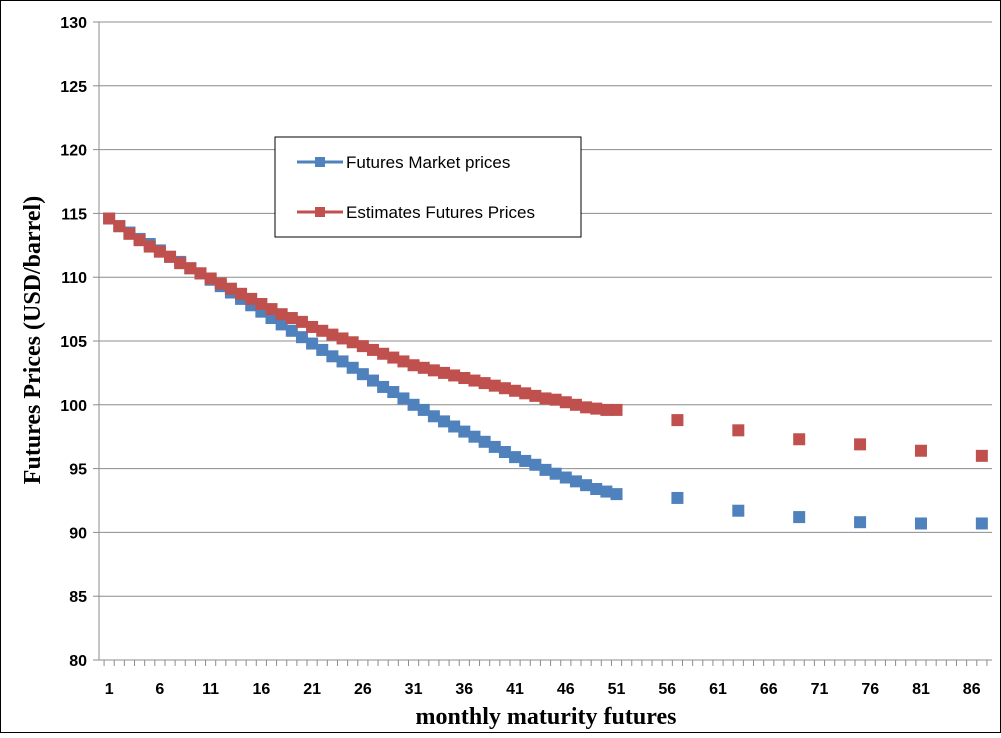  What do you see at coordinates (972, 689) in the screenshot?
I see `x-tick-label: 86` at bounding box center [972, 689].